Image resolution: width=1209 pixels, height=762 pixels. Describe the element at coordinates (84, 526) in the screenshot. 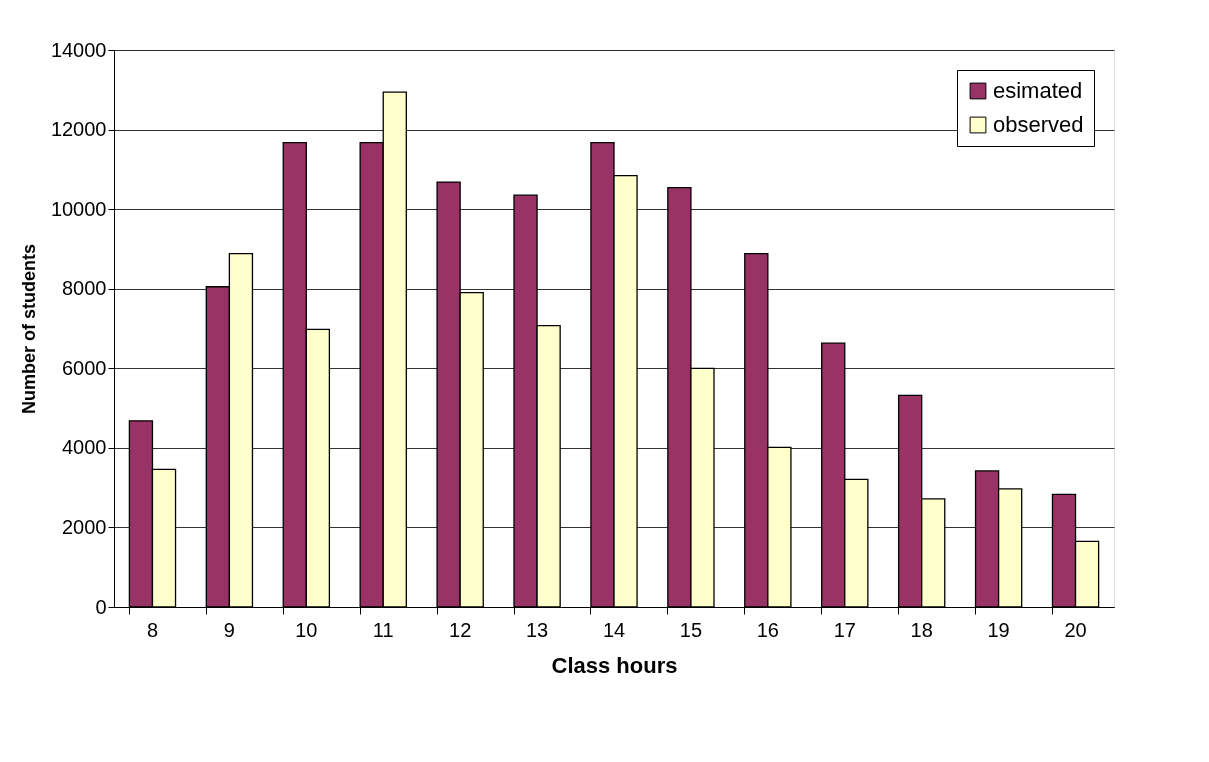

I see `y-tick-label: 2000` at that location.